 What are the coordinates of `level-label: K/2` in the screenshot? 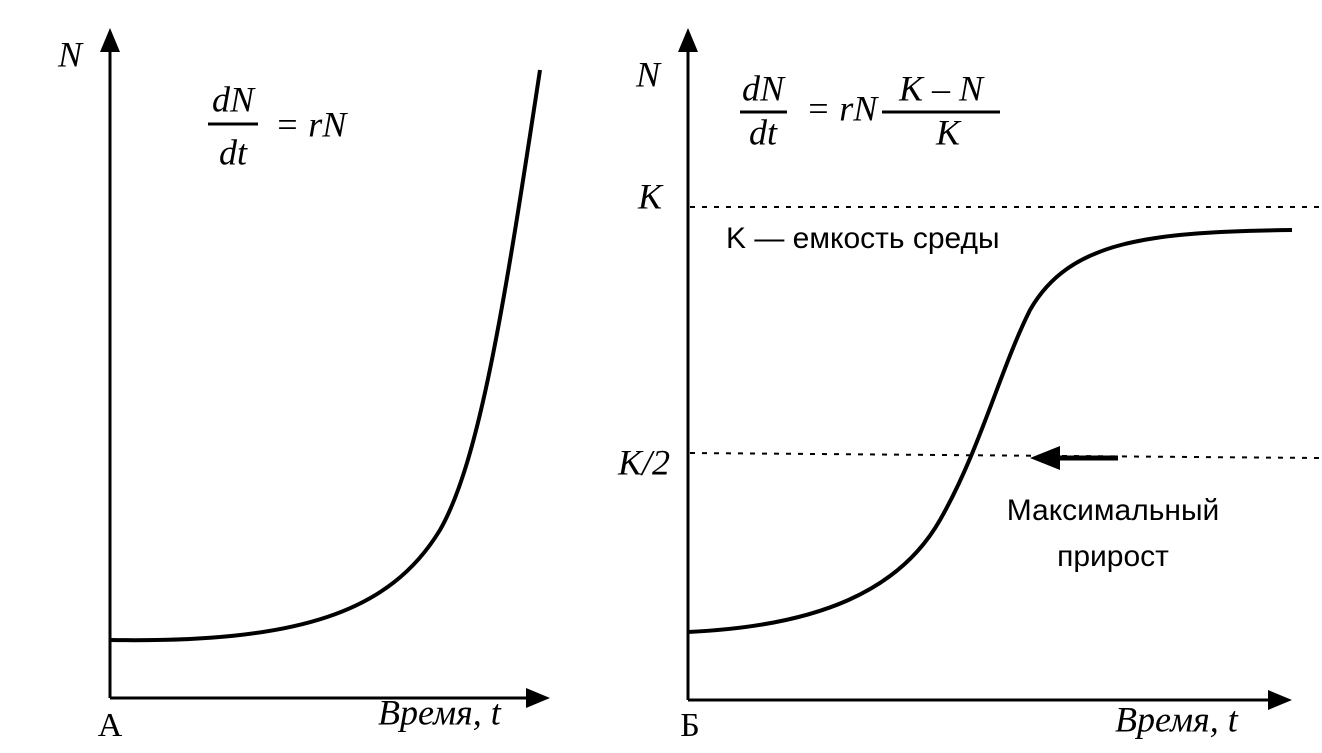 It's located at (643, 462).